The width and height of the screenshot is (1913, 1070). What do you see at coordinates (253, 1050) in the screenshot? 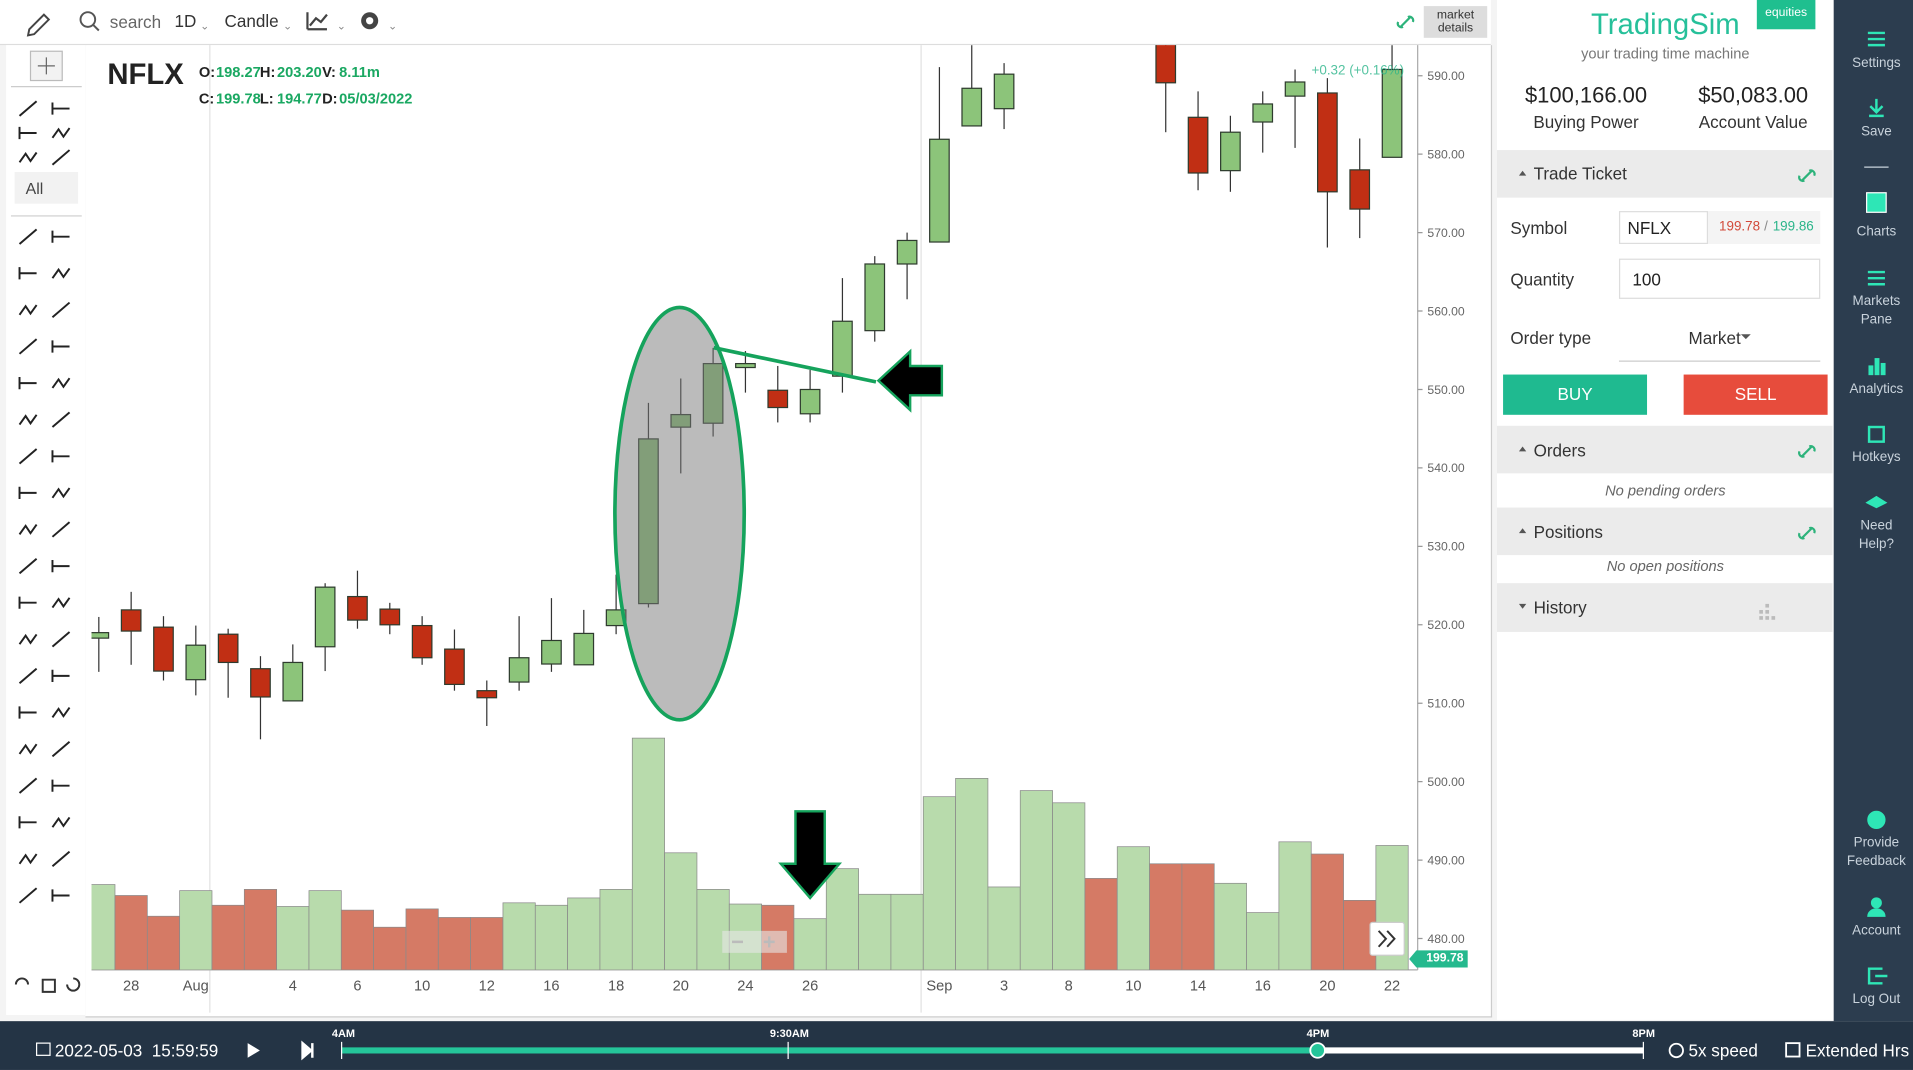
I see `play-button` at bounding box center [253, 1050].